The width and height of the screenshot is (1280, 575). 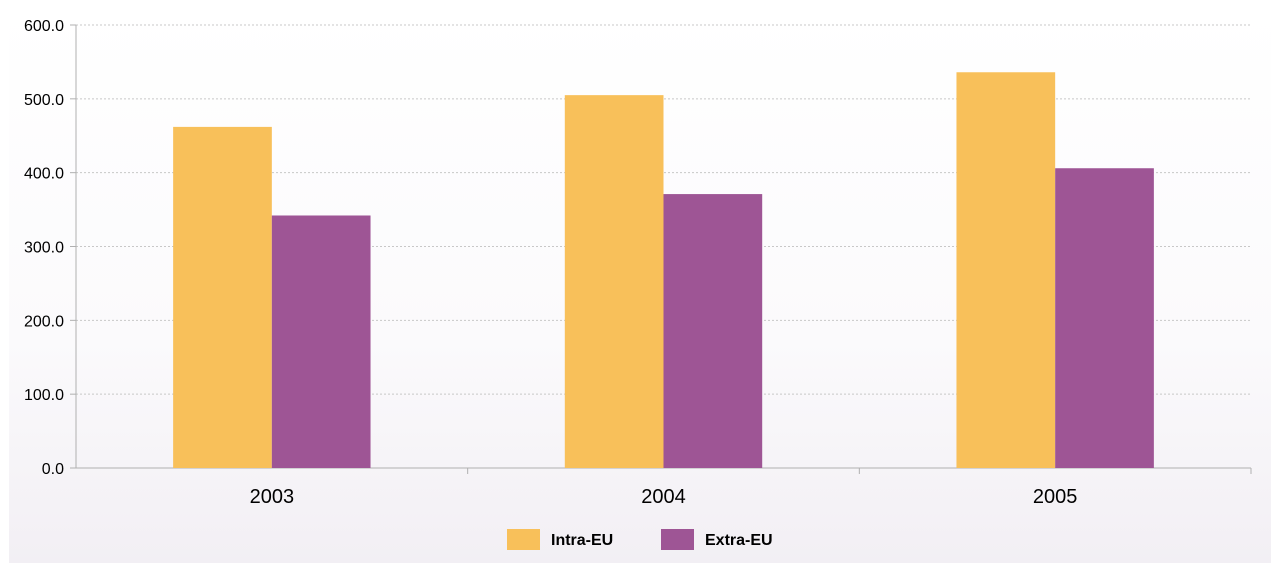 I want to click on x-tick-label: 2005, so click(x=1055, y=497).